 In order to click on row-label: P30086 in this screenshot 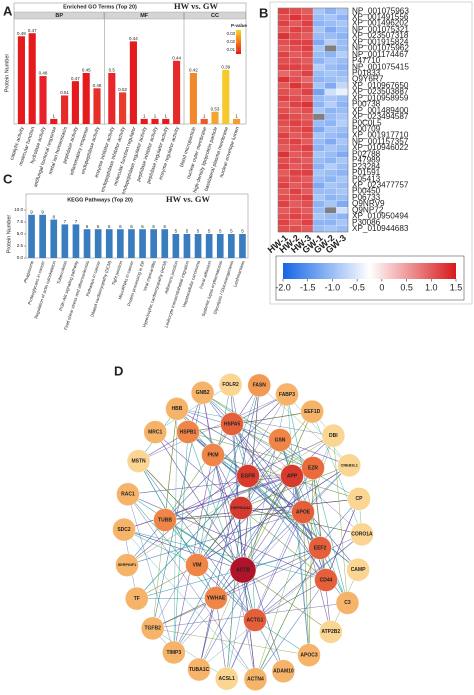, I will do `click(366, 222)`.